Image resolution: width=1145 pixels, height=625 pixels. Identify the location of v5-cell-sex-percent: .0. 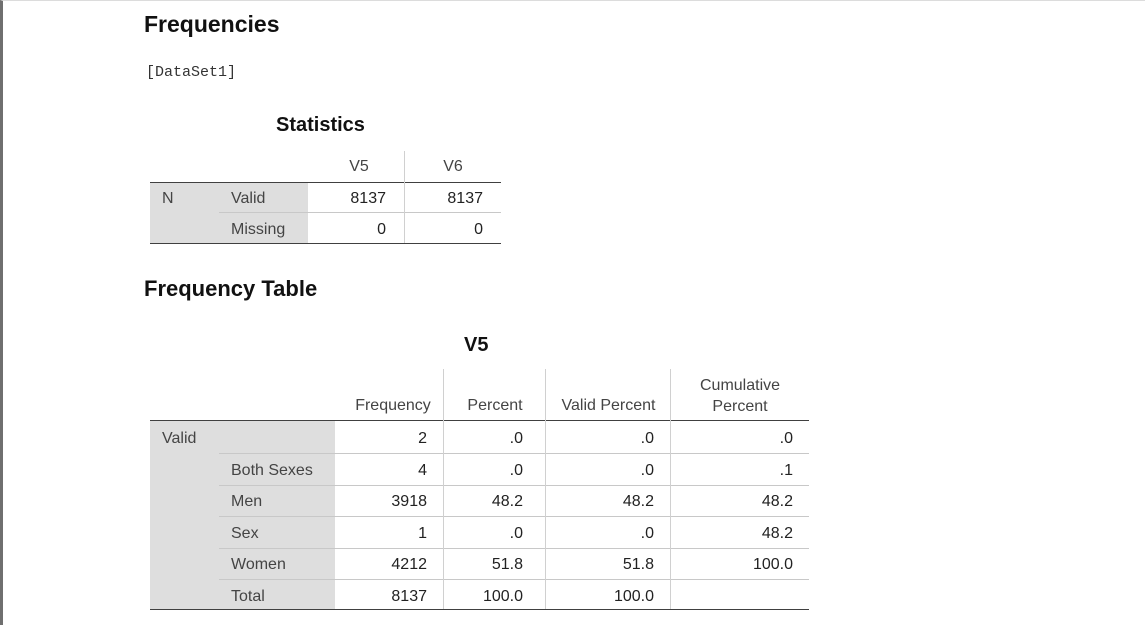
(516, 533).